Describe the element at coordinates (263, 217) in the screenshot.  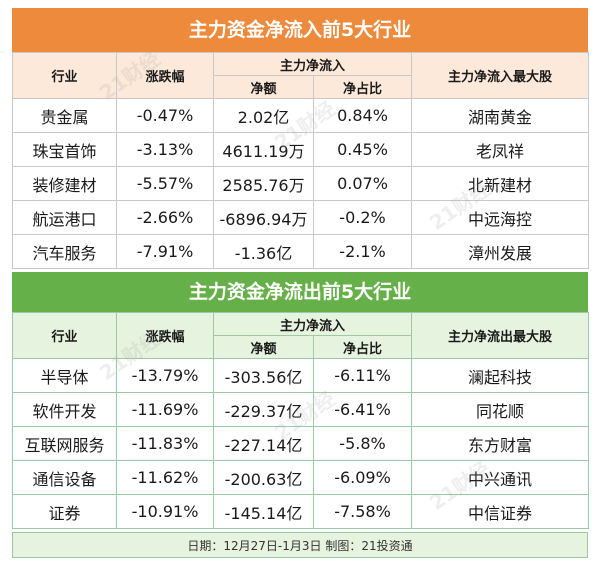
I see `amount-cell: -6896.94万` at that location.